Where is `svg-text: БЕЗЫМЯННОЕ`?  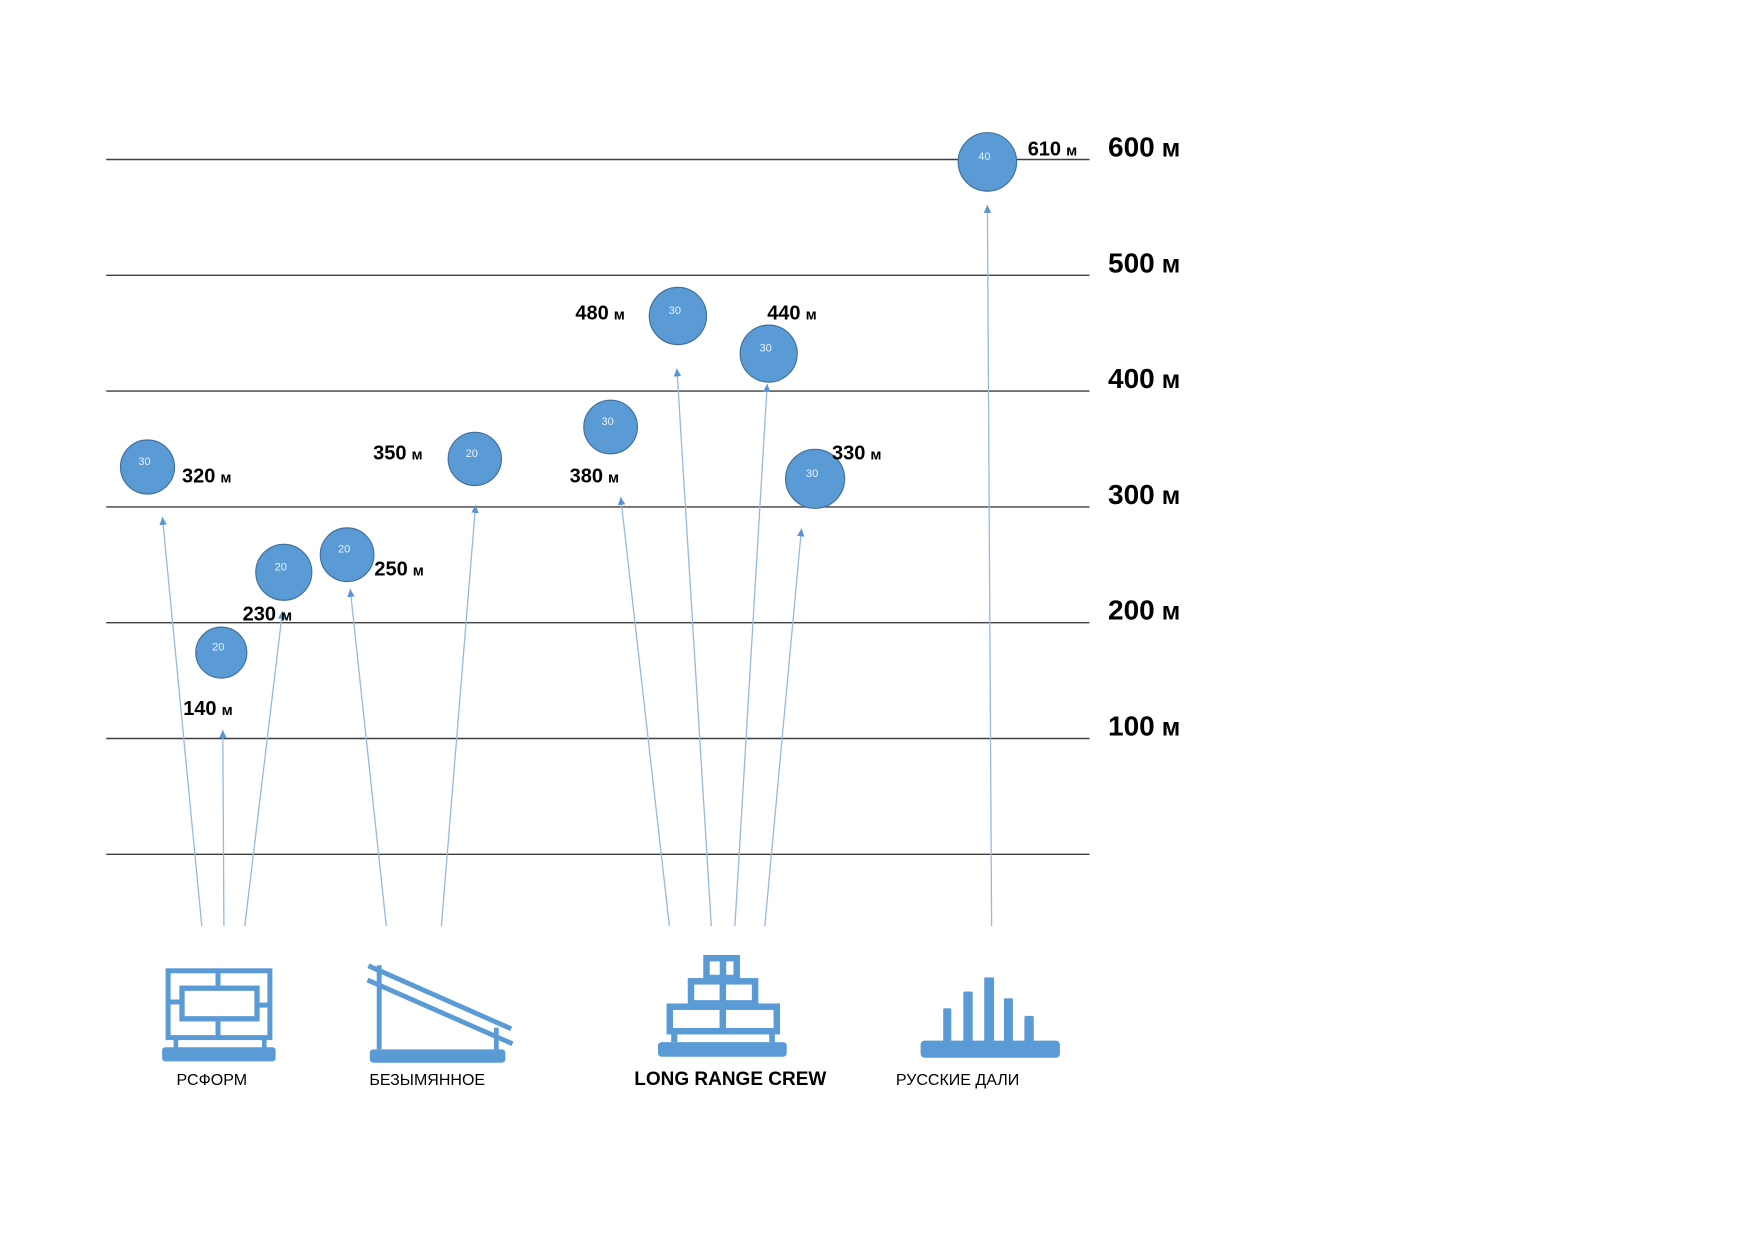
svg-text: БЕЗЫМЯННОЕ is located at coordinates (427, 1080).